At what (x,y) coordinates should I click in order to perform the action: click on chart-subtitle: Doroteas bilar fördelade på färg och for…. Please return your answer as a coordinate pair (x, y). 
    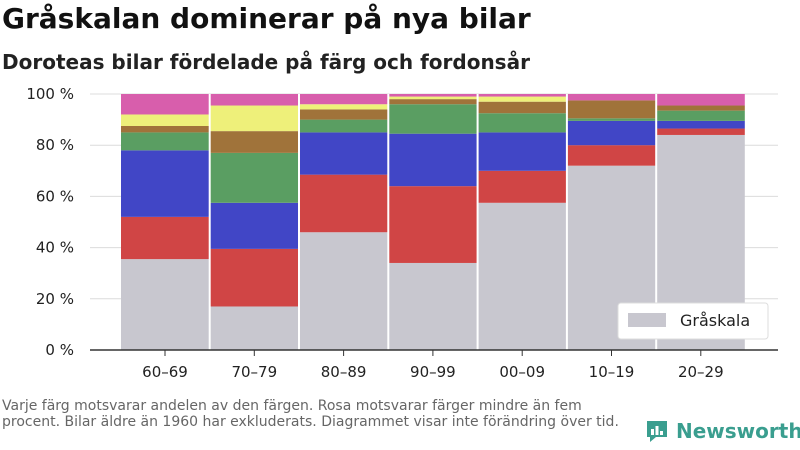
    Looking at the image, I should click on (266, 62).